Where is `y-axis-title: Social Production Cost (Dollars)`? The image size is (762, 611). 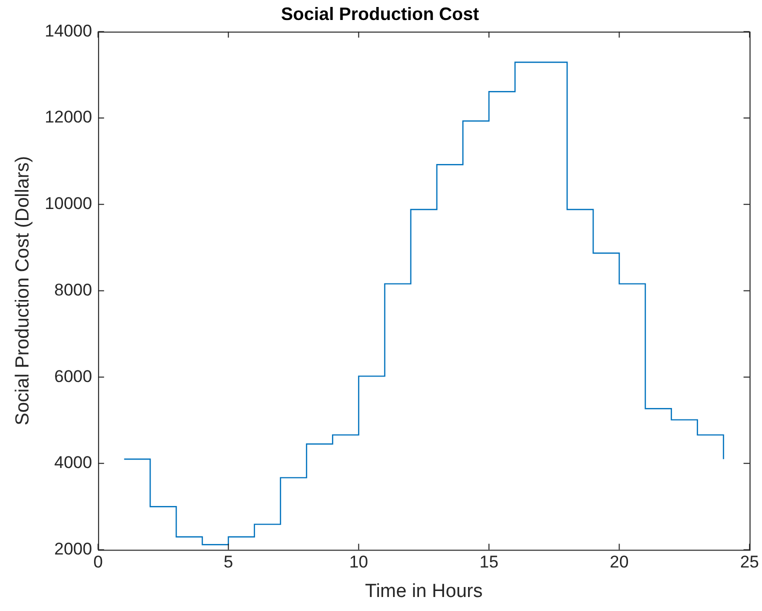
y-axis-title: Social Production Cost (Dollars) is located at coordinates (23, 291).